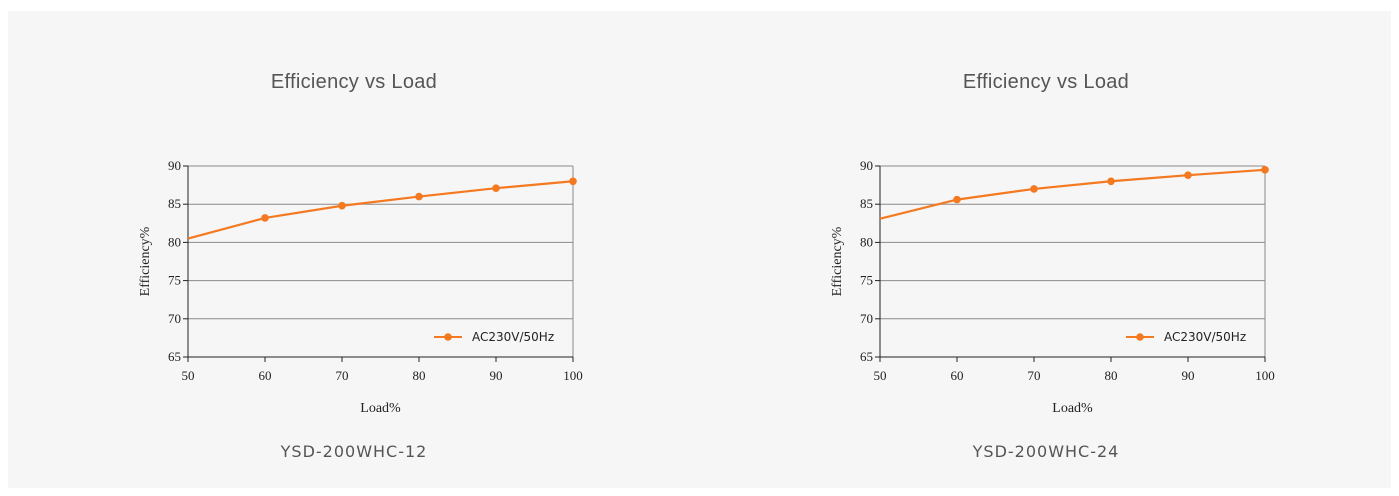  What do you see at coordinates (1046, 451) in the screenshot?
I see `model-label: YSD-200WHC-24` at bounding box center [1046, 451].